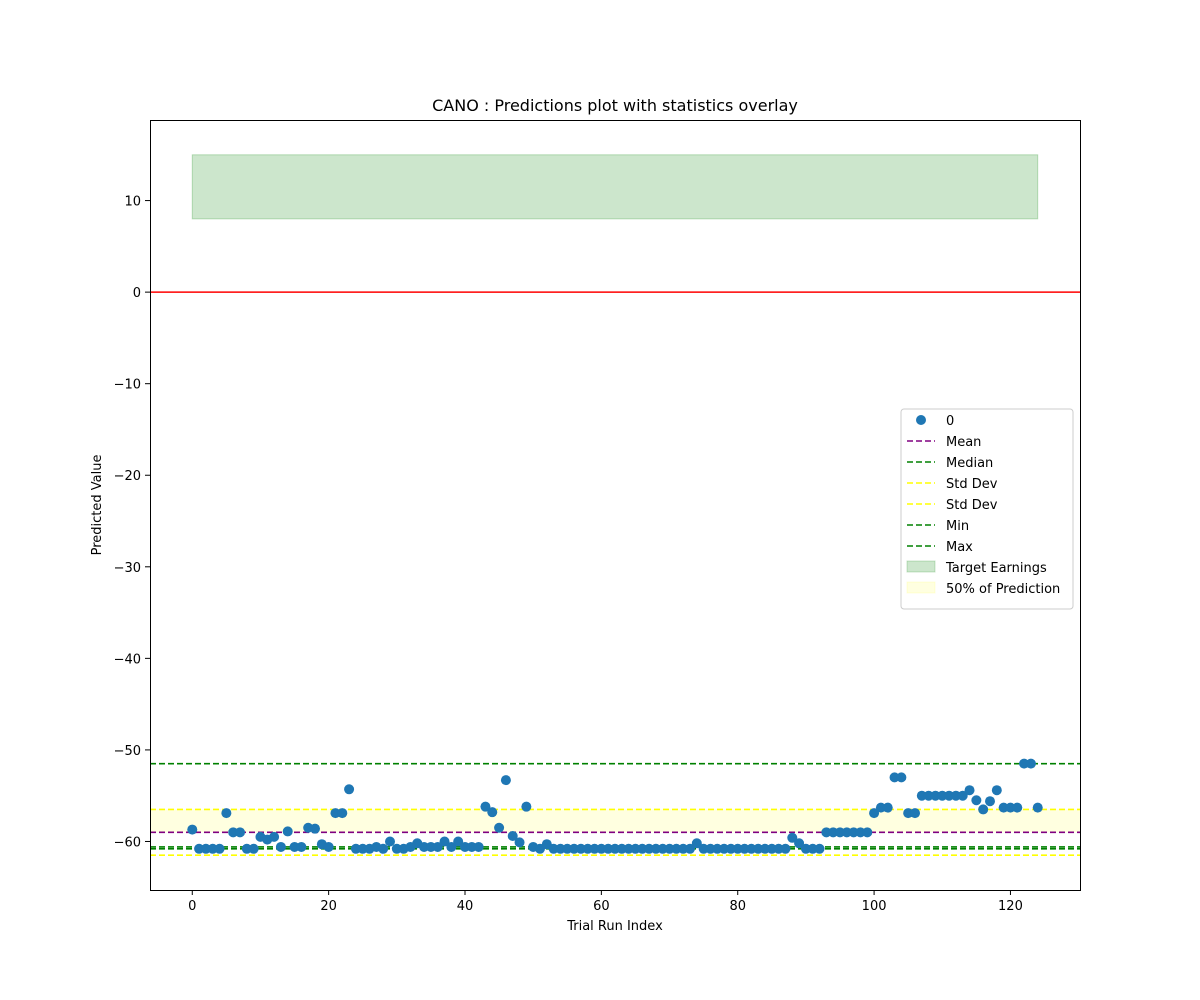 This screenshot has height=1000, width=1200. What do you see at coordinates (963, 442) in the screenshot?
I see `legend-label-mean: Mean` at bounding box center [963, 442].